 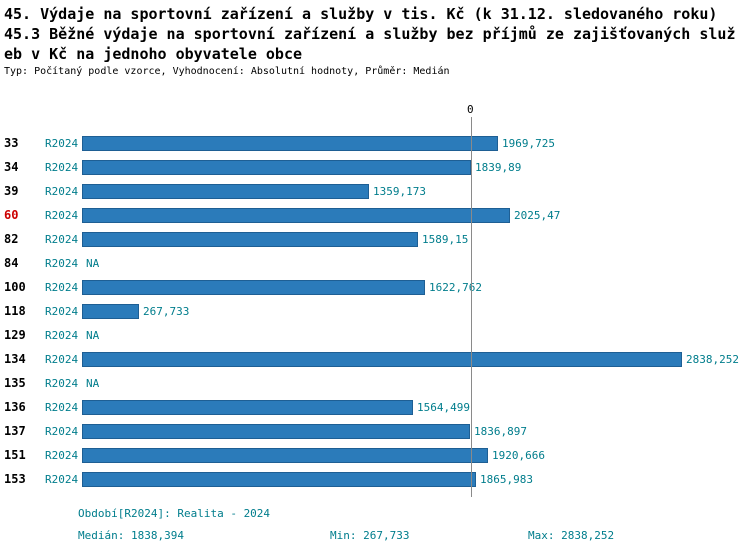 I want to click on chart-row: 82 R2024 1589,15, so click(x=375, y=239).